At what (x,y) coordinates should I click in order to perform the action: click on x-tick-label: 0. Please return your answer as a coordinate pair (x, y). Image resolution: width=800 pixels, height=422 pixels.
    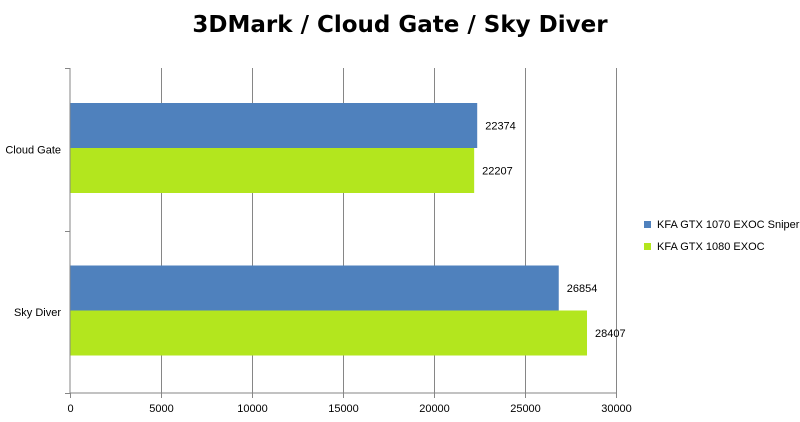
    Looking at the image, I should click on (70, 409).